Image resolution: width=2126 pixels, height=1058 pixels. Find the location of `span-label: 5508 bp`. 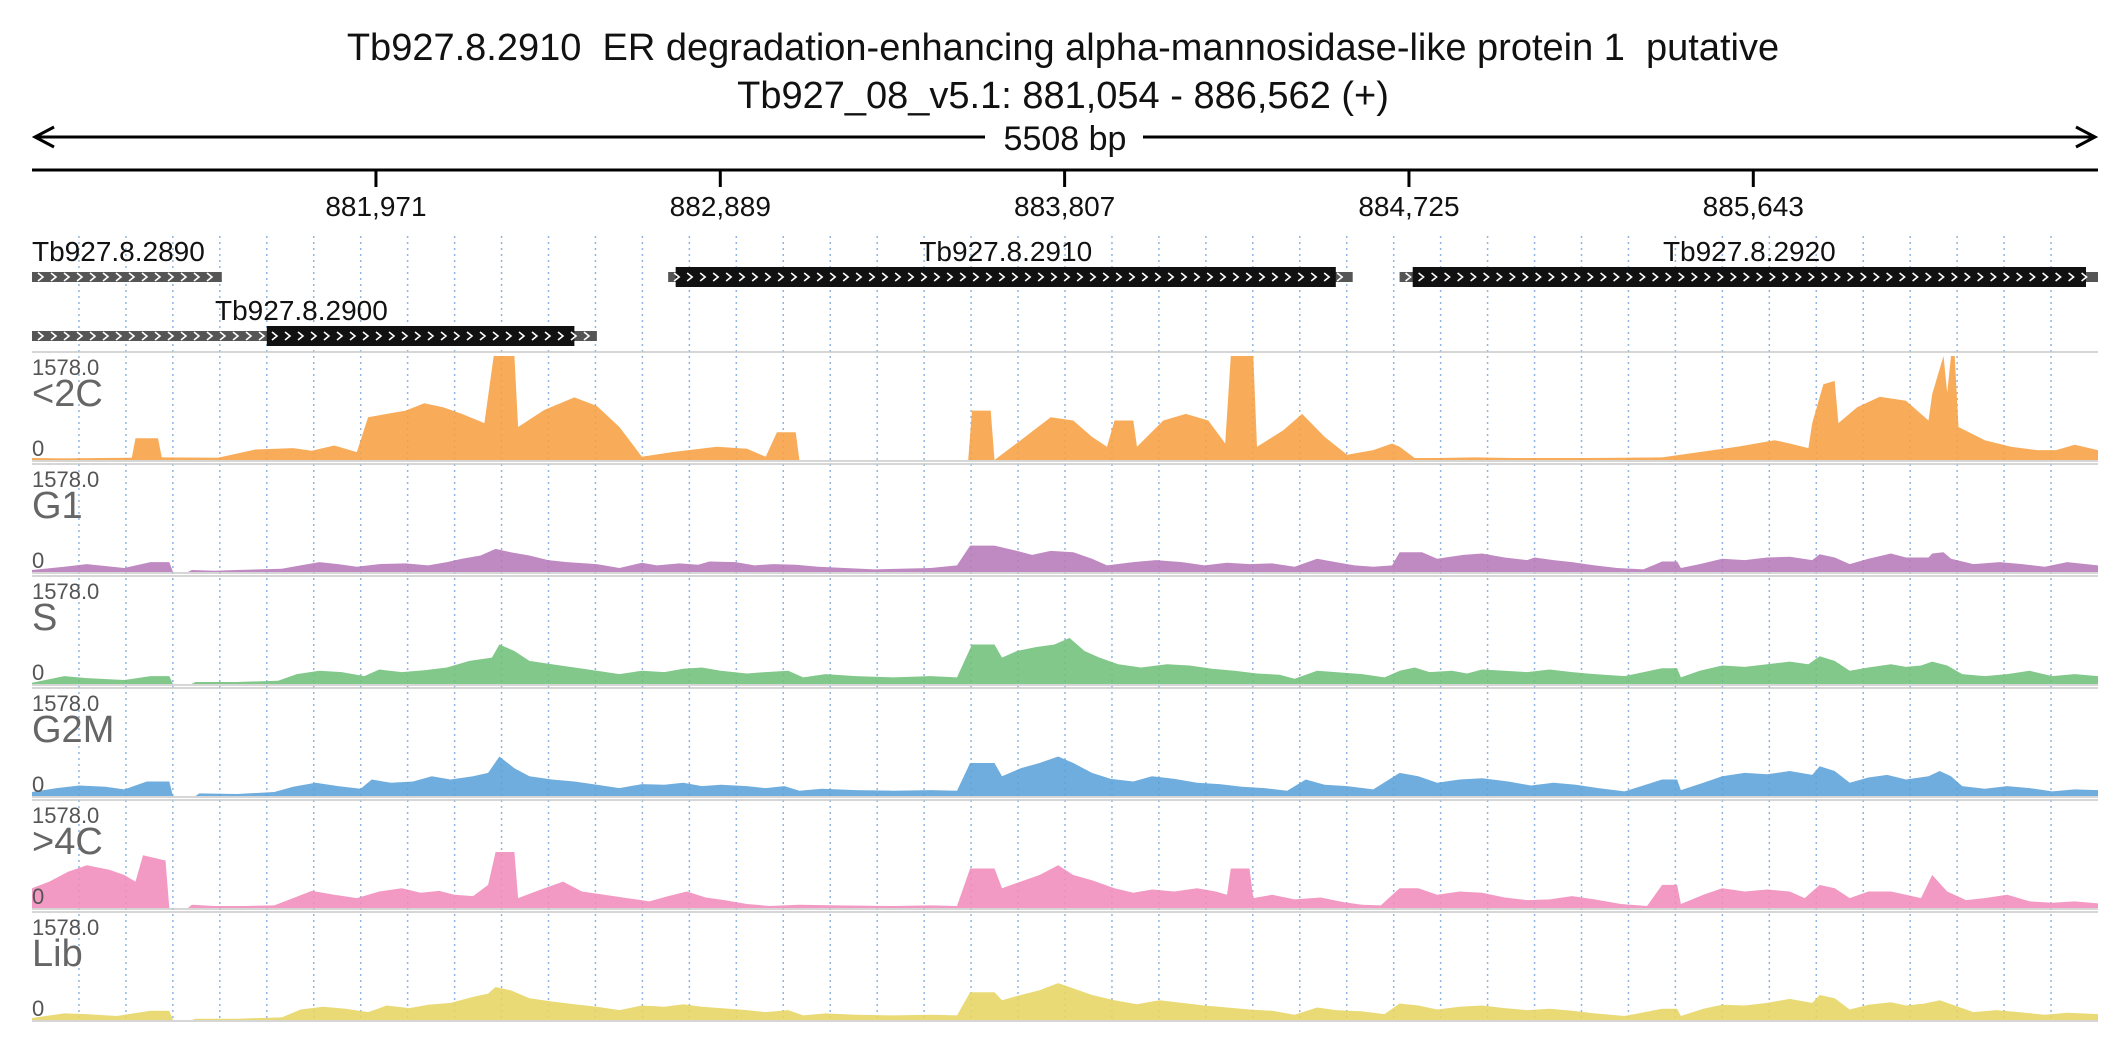

span-label: 5508 bp is located at coordinates (1065, 139).